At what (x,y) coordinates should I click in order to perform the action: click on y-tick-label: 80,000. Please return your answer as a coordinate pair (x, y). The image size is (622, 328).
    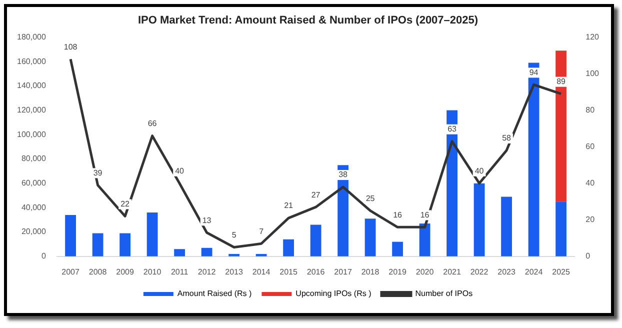
    Looking at the image, I should click on (33, 159).